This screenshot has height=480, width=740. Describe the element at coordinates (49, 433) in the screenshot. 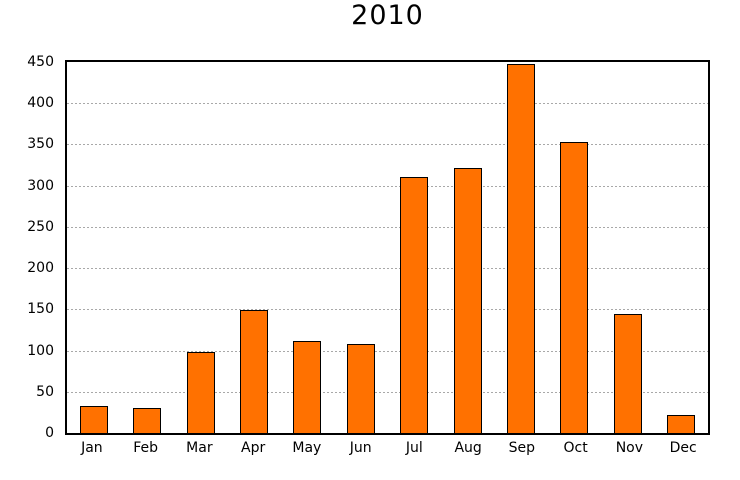

I see `ytick-label-0: 0` at that location.